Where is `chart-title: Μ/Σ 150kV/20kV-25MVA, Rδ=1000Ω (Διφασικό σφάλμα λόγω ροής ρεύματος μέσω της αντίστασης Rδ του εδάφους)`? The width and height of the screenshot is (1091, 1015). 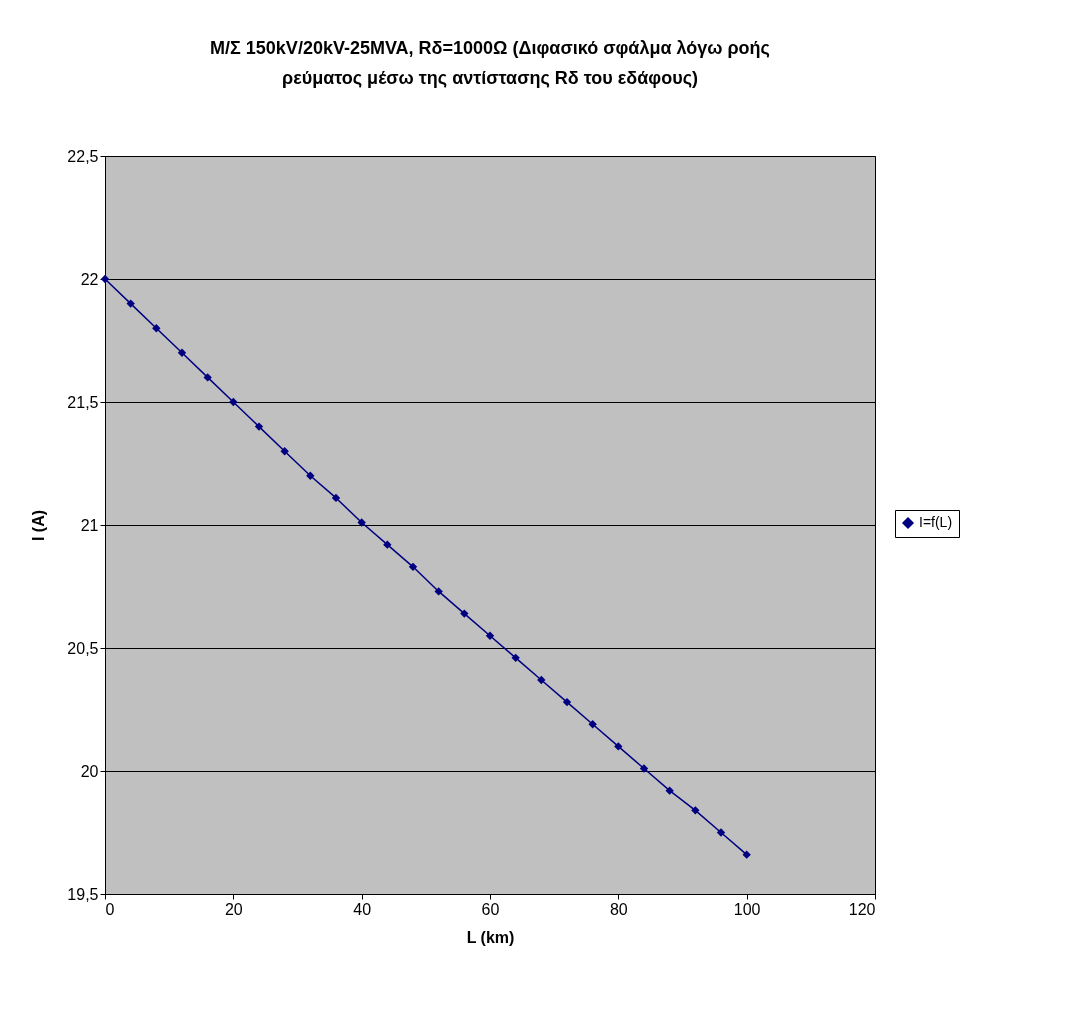 chart-title: Μ/Σ 150kV/20kV-25MVA, Rδ=1000Ω (Διφασικό σφάλμα λόγω ροής ρεύματος μέσω της αντίστασης Rδ του εδάφους) is located at coordinates (490, 63).